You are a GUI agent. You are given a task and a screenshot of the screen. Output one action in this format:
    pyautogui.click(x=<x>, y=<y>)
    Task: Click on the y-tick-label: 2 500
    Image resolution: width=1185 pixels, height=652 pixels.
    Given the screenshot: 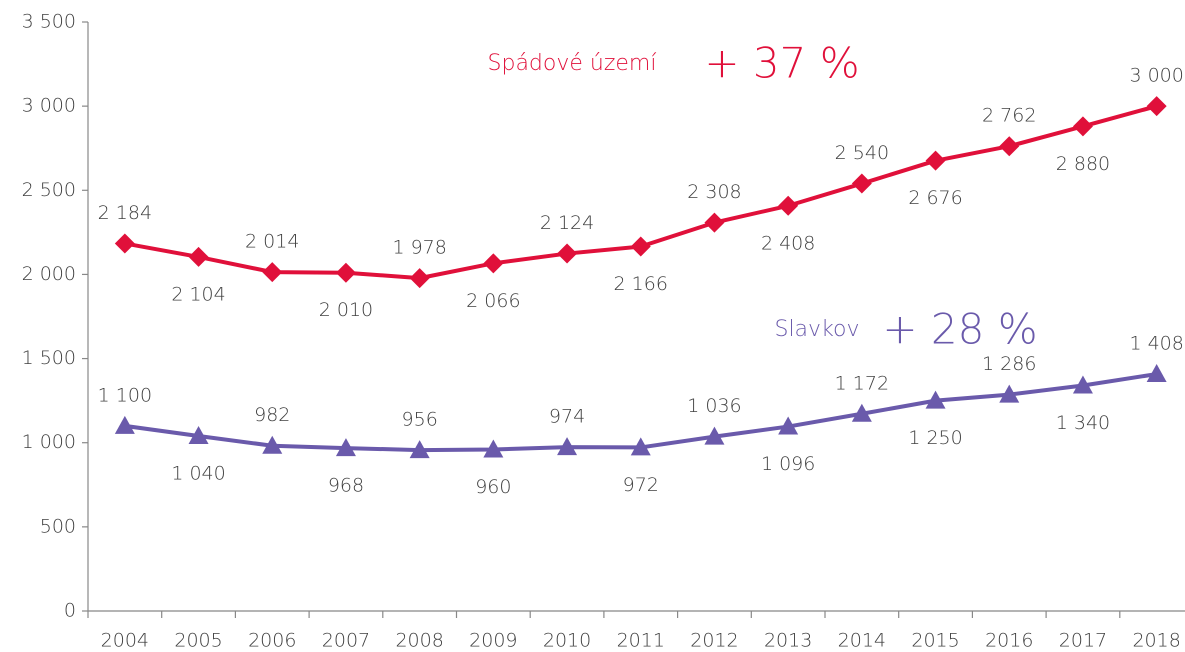 What is the action you would take?
    pyautogui.click(x=49, y=190)
    